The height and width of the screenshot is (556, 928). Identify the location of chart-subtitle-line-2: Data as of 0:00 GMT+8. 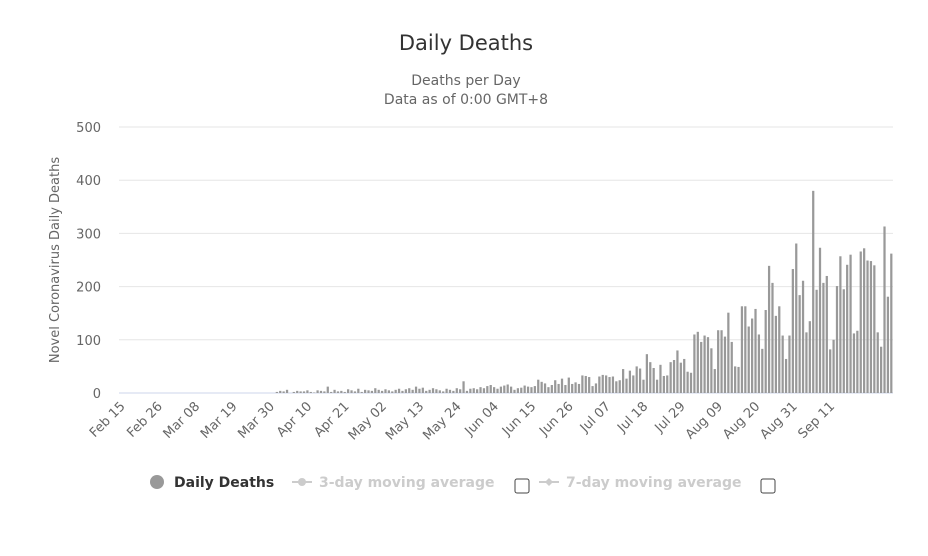
(466, 100).